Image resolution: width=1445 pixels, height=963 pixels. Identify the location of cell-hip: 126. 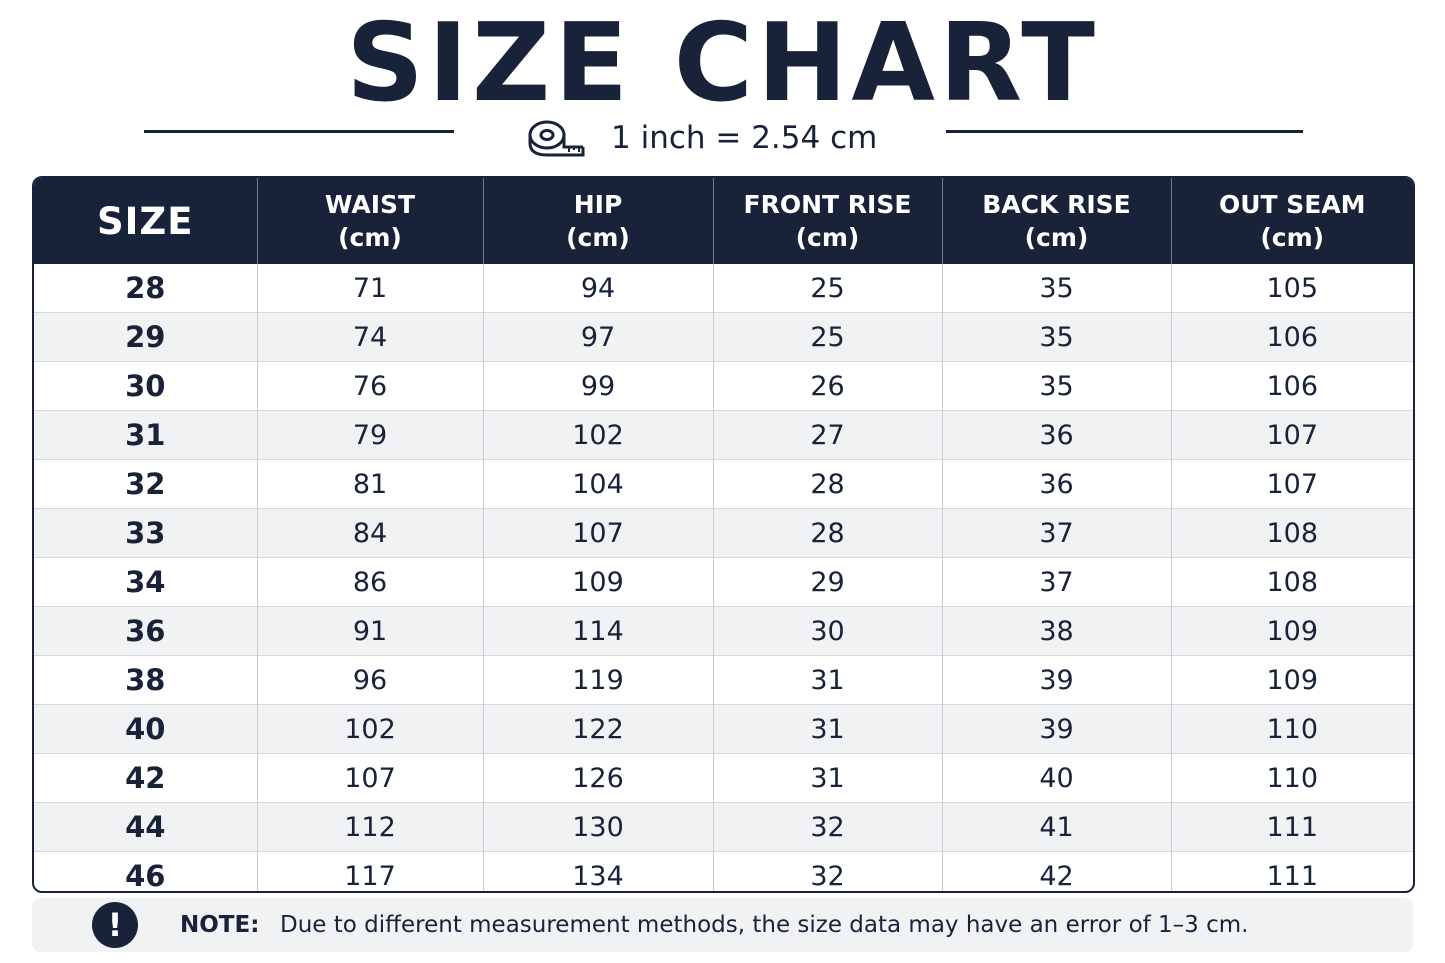
(598, 778).